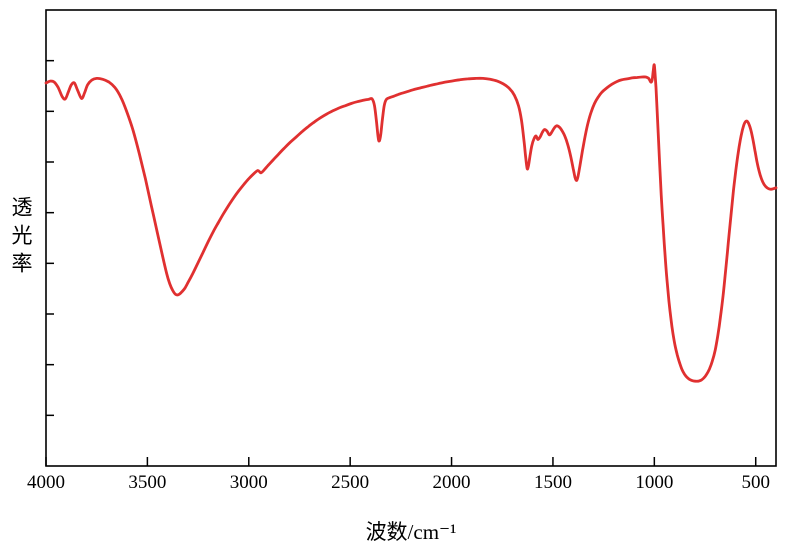  What do you see at coordinates (46, 482) in the screenshot?
I see `x-tick-label: 4000` at bounding box center [46, 482].